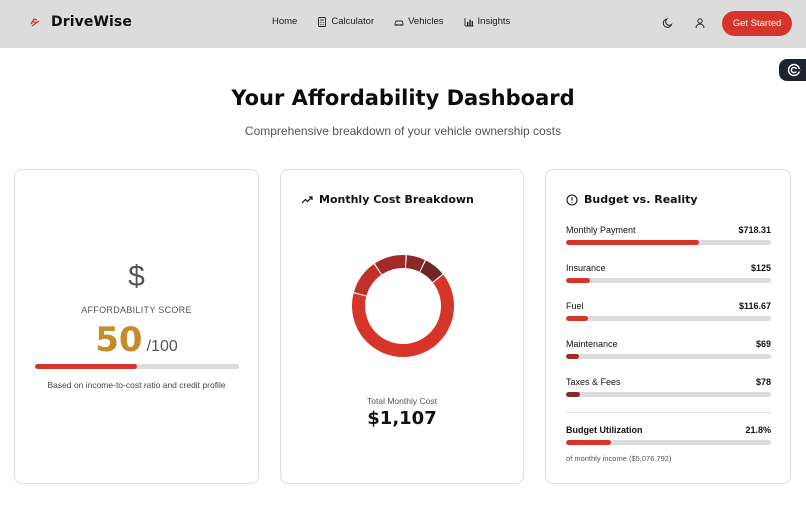 Image resolution: width=806 pixels, height=508 pixels. I want to click on nav-link-home-label: Home, so click(285, 21).